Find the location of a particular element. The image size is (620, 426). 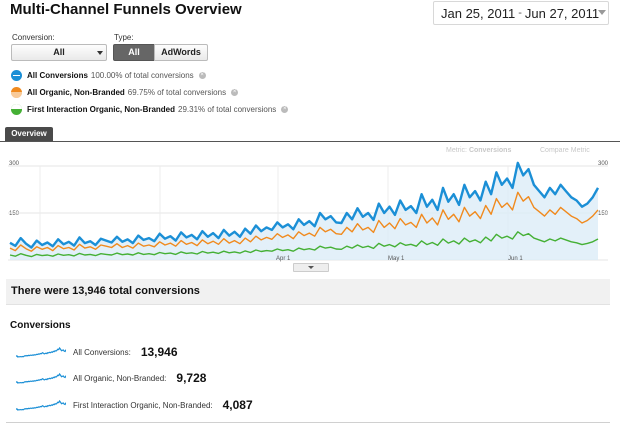

conversion-select: All is located at coordinates (59, 52).